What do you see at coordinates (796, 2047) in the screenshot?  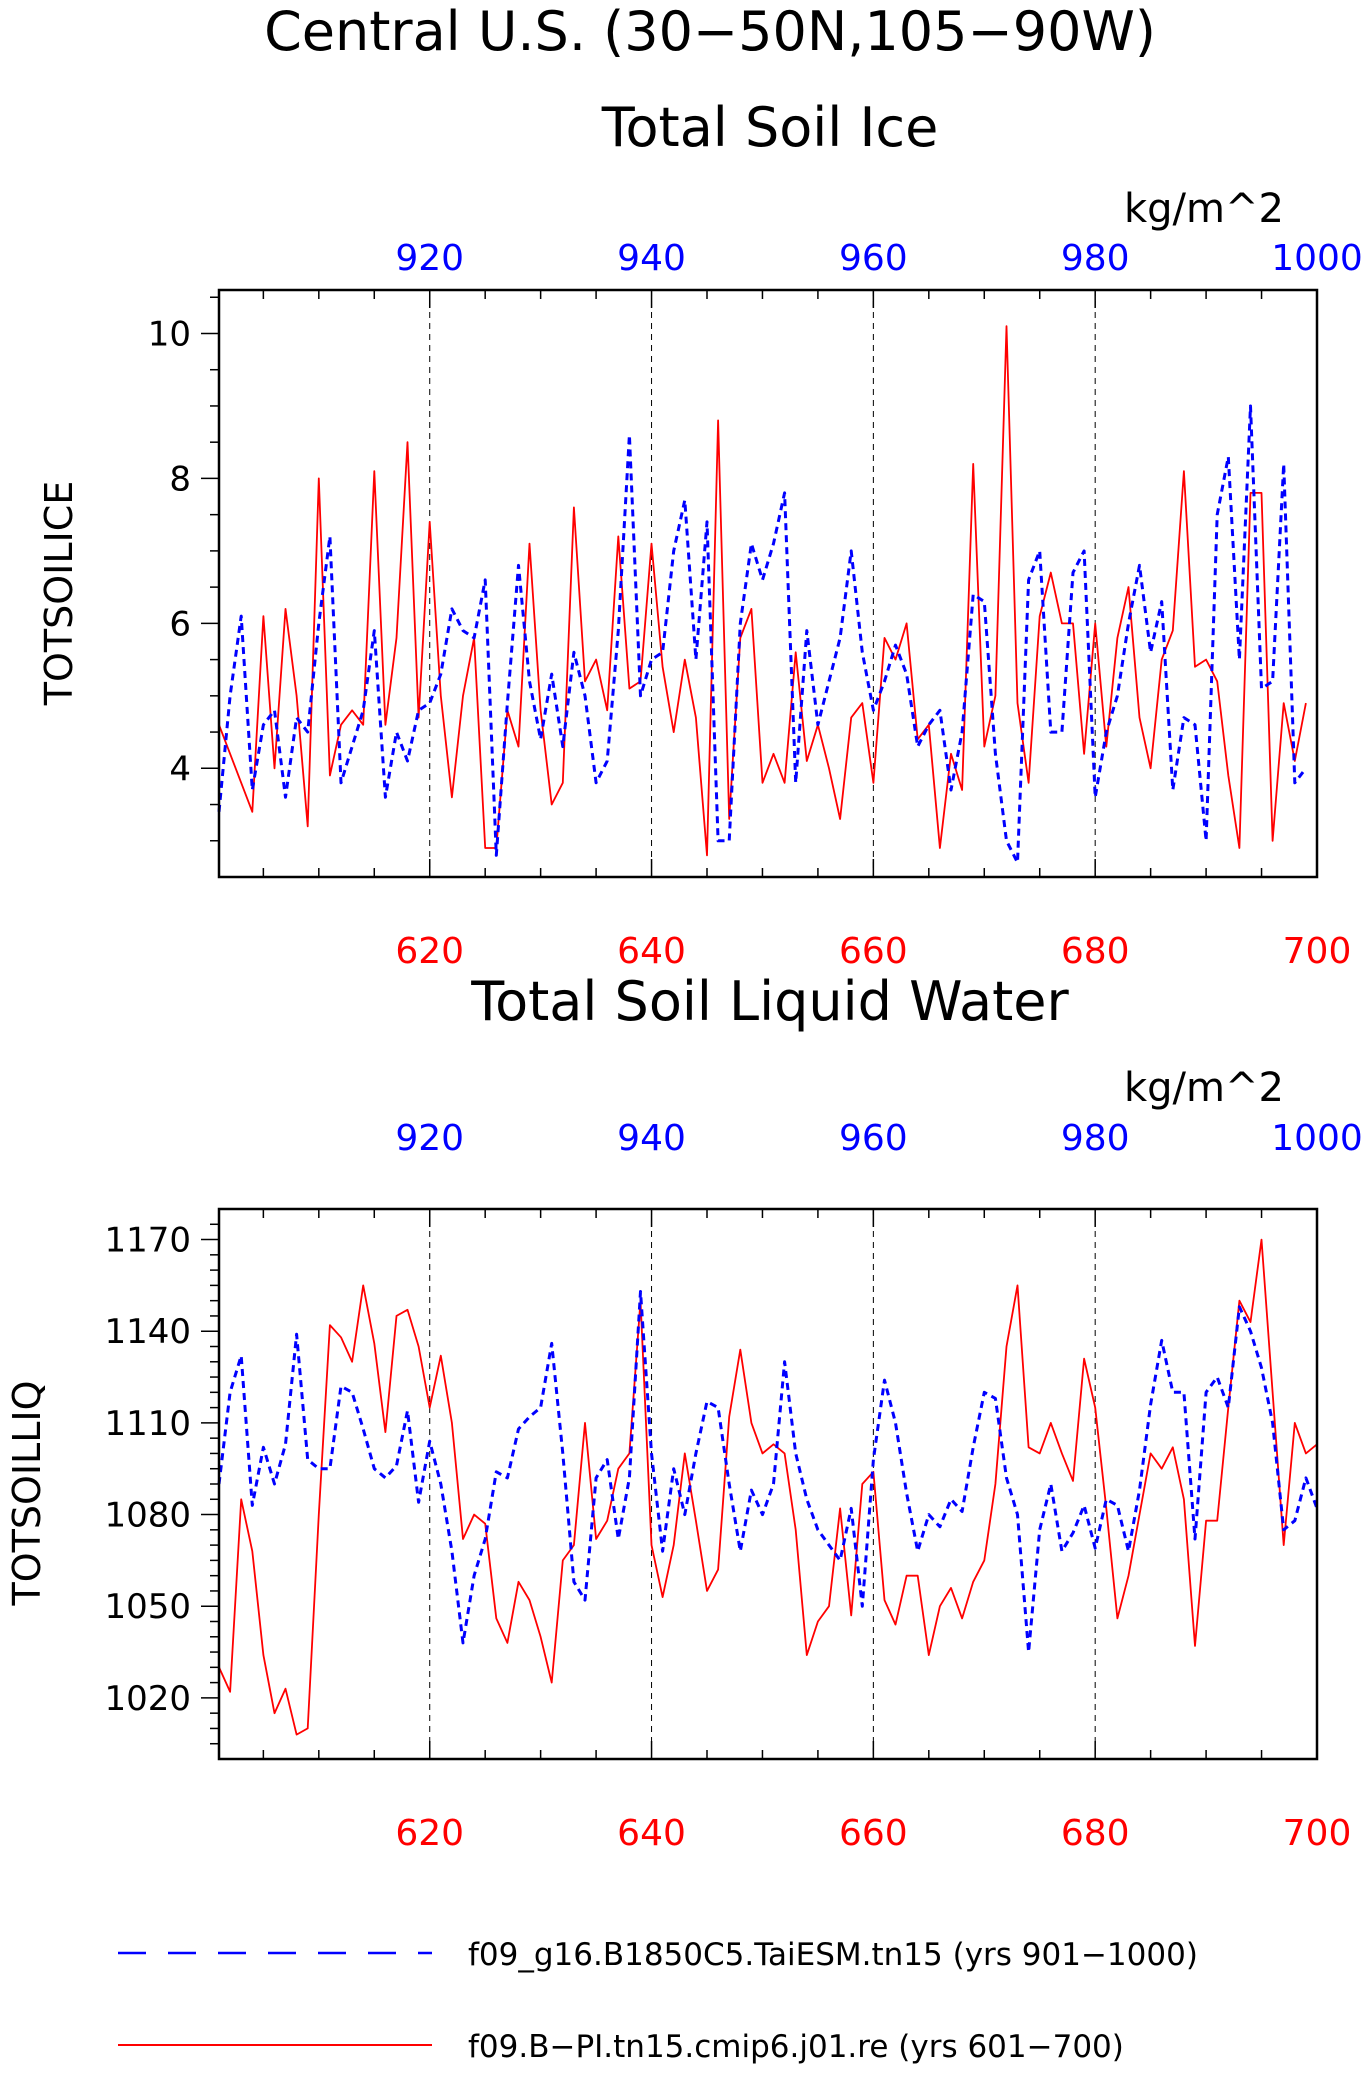 I see `legend-label-red: f09.B−PI.tn15.cmip6.j01.re (yrs 601−700)` at bounding box center [796, 2047].